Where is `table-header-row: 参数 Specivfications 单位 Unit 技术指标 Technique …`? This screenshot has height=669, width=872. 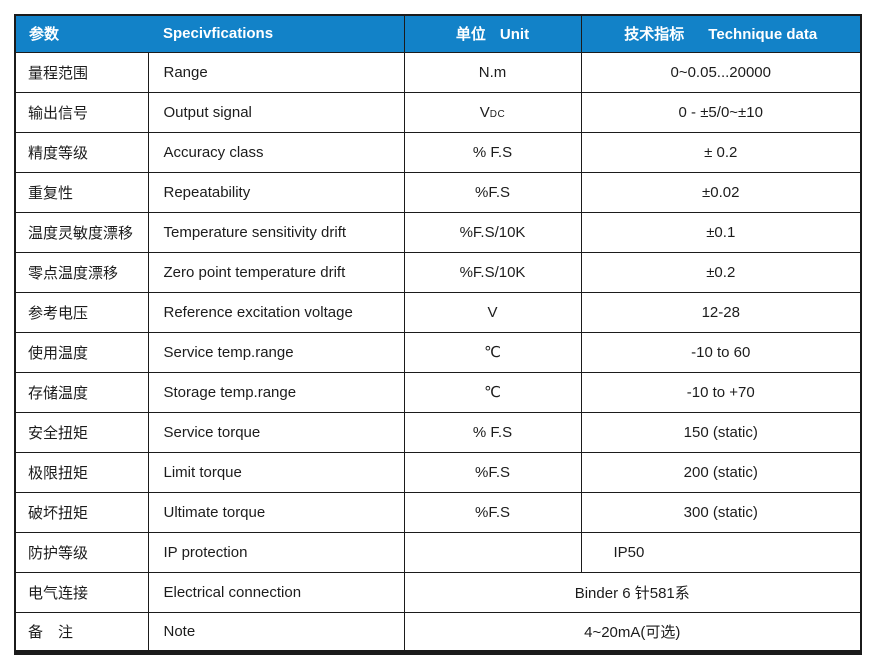
table-header-row: 参数 Specivfications 单位 Unit 技术指标 Technique … is located at coordinates (438, 33).